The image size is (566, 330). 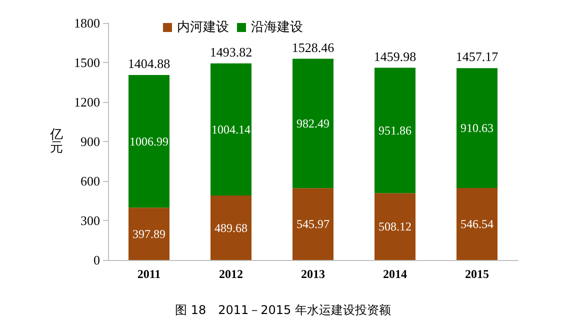 What do you see at coordinates (477, 274) in the screenshot?
I see `x-tick-label: 2015` at bounding box center [477, 274].